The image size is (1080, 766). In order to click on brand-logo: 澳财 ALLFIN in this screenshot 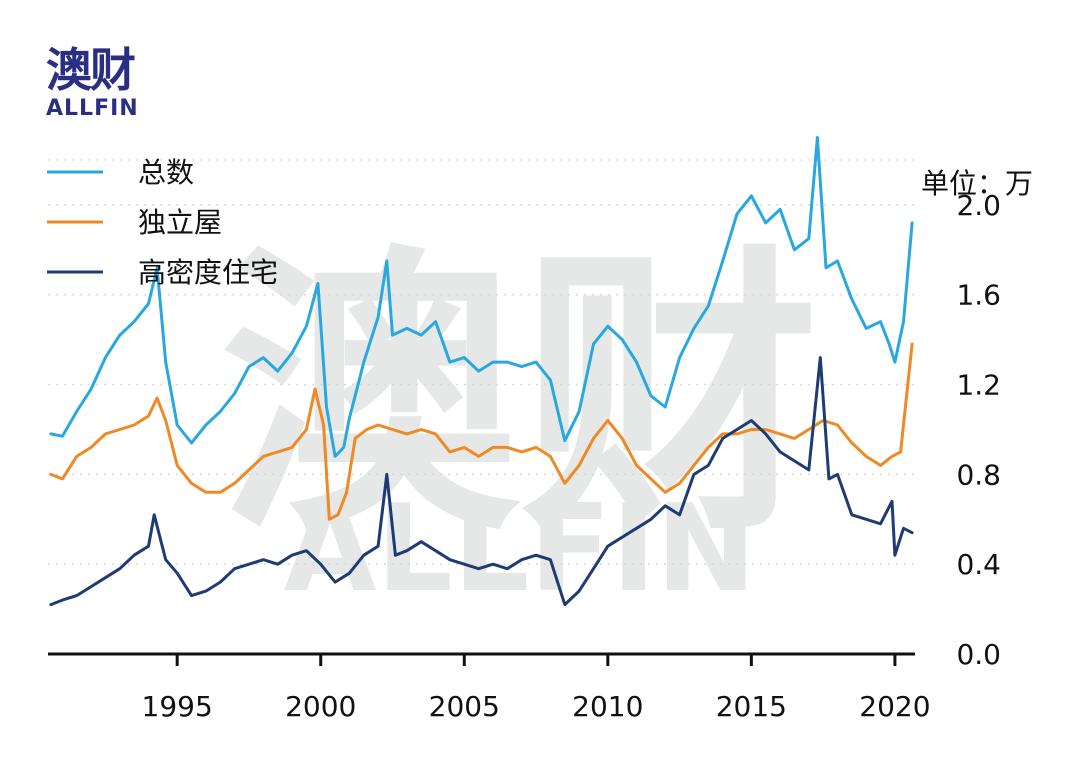, I will do `click(92, 82)`.